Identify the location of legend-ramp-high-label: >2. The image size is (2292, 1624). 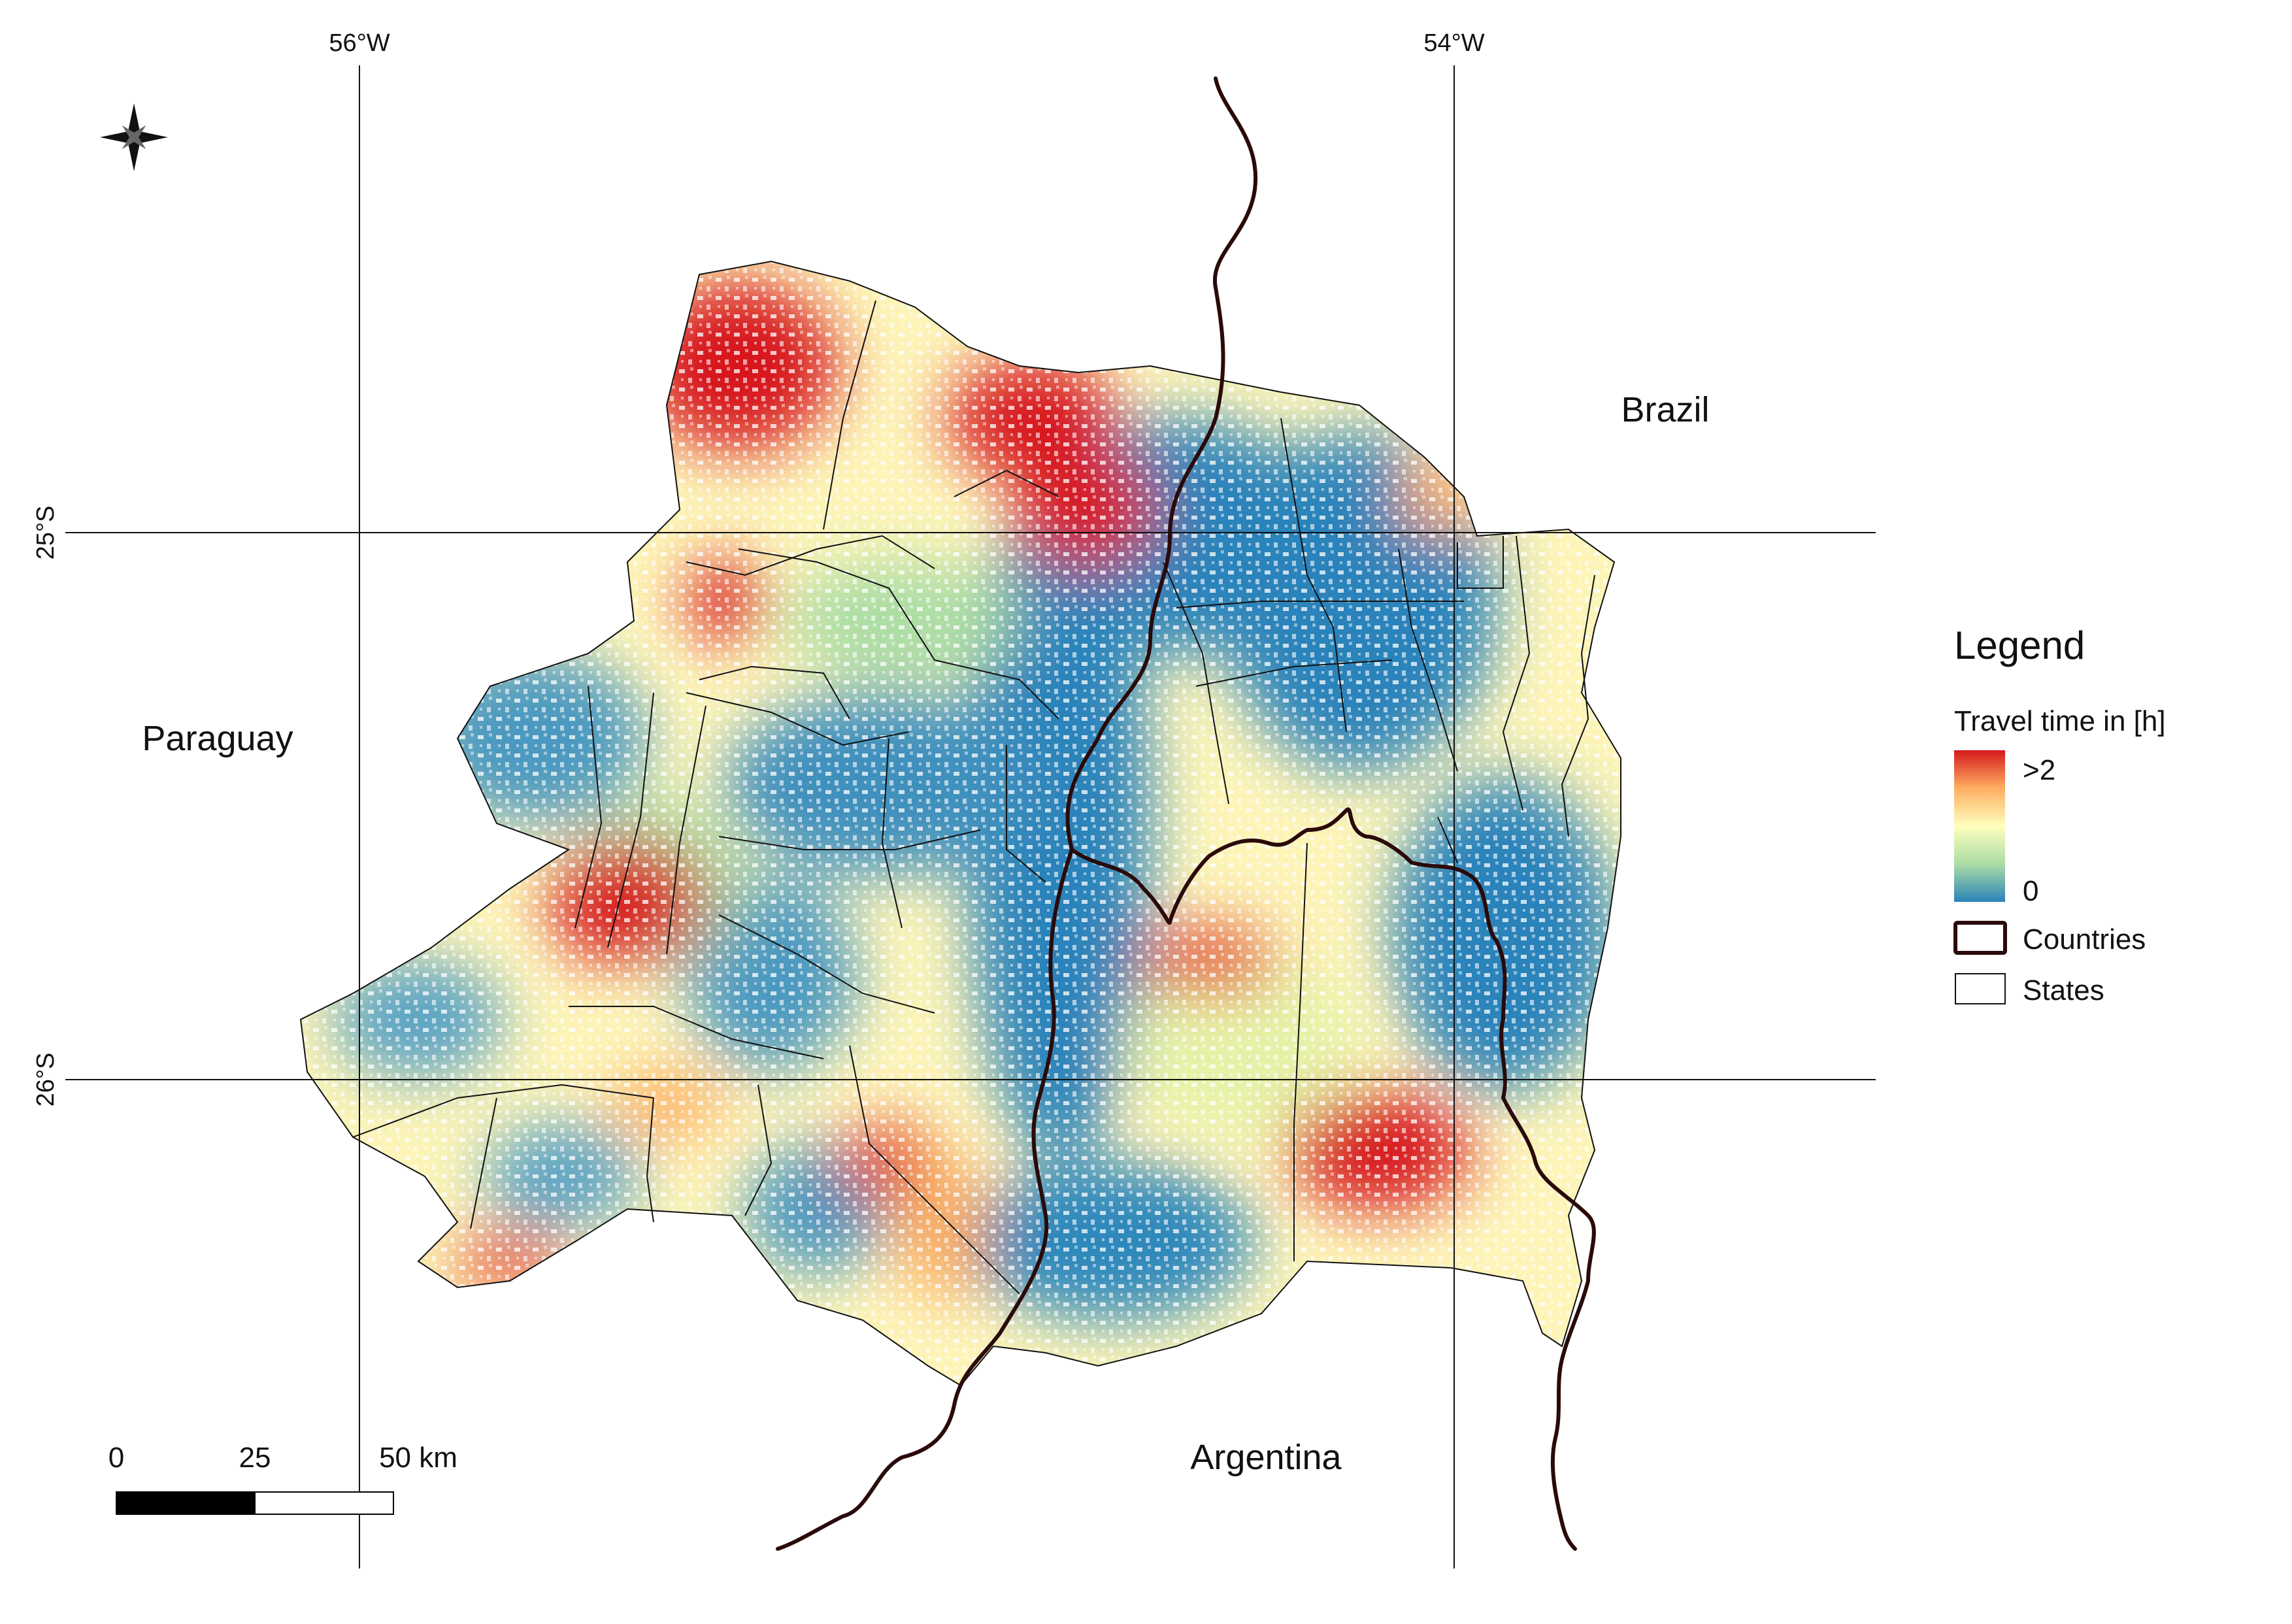
(2039, 770).